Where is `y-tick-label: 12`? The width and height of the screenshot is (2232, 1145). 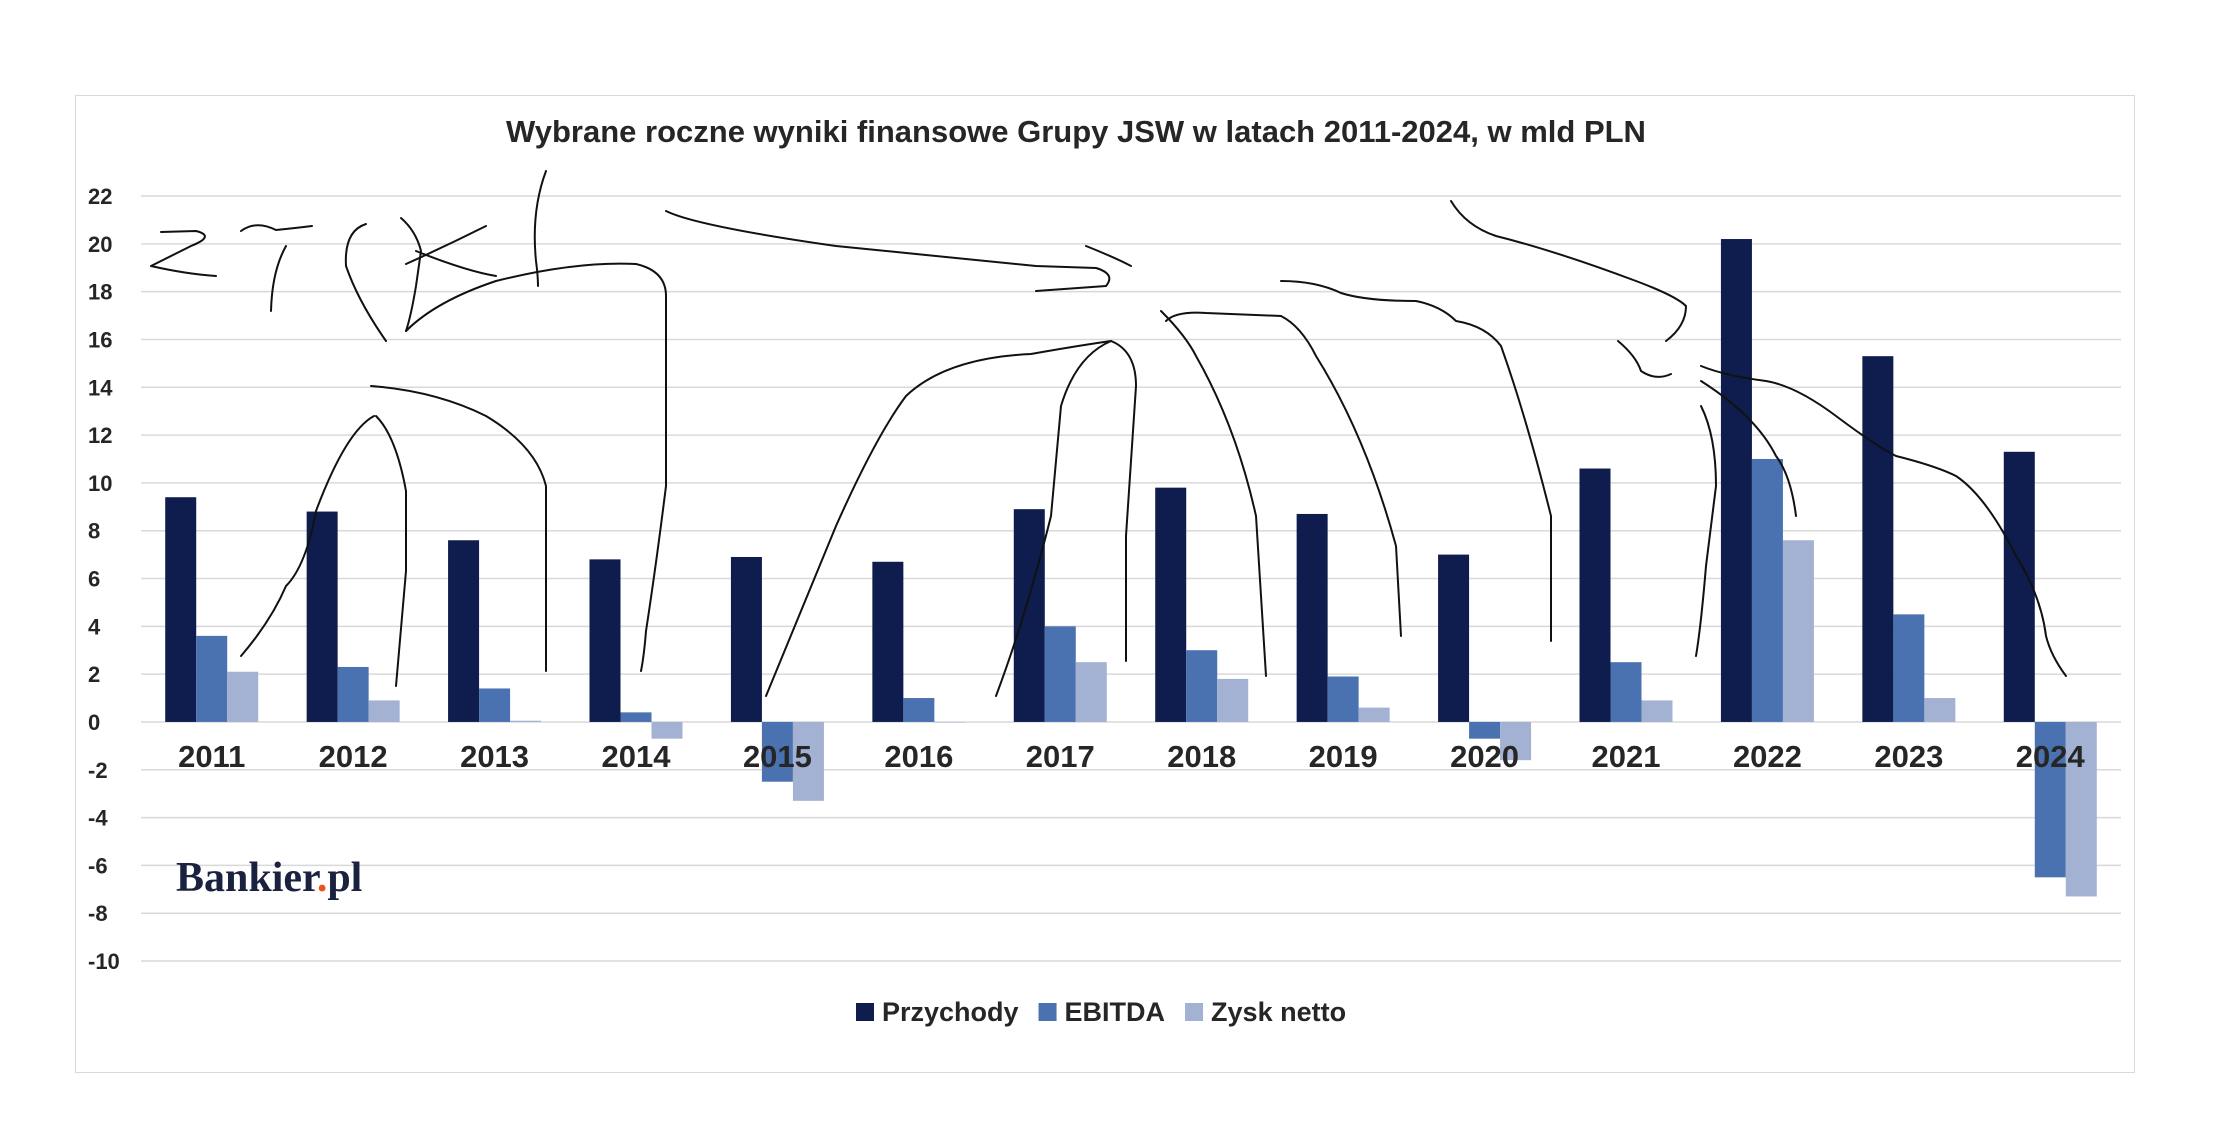
y-tick-label: 12 is located at coordinates (100, 435).